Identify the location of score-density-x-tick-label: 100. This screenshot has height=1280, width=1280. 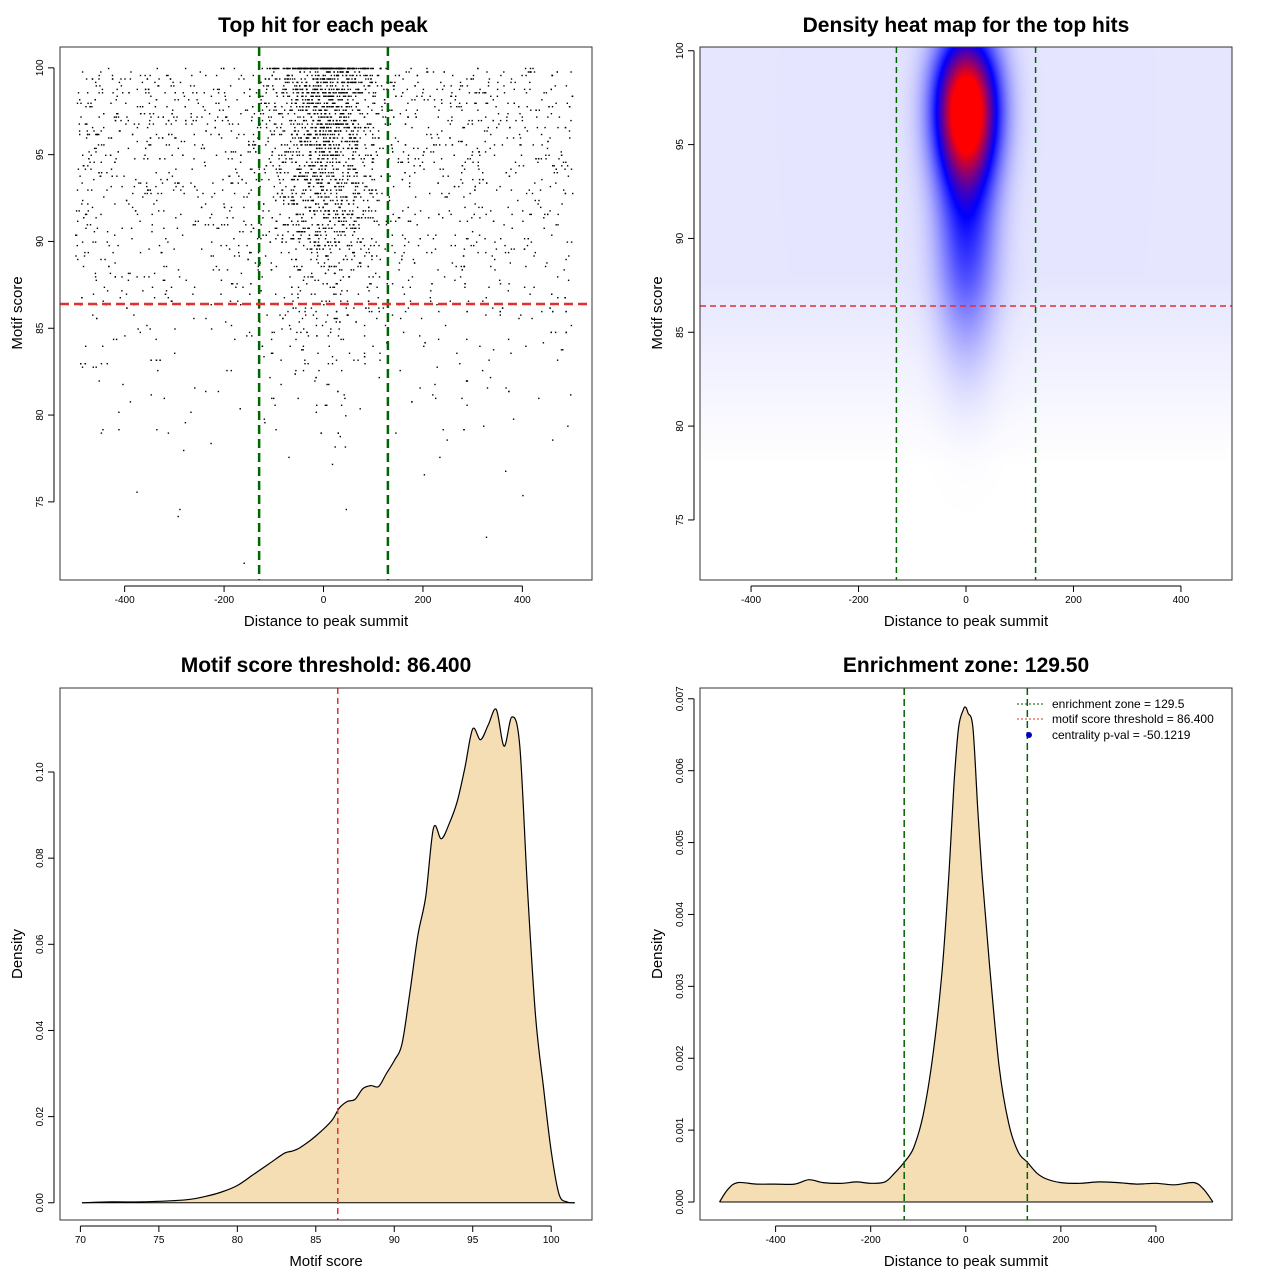
(551, 1240).